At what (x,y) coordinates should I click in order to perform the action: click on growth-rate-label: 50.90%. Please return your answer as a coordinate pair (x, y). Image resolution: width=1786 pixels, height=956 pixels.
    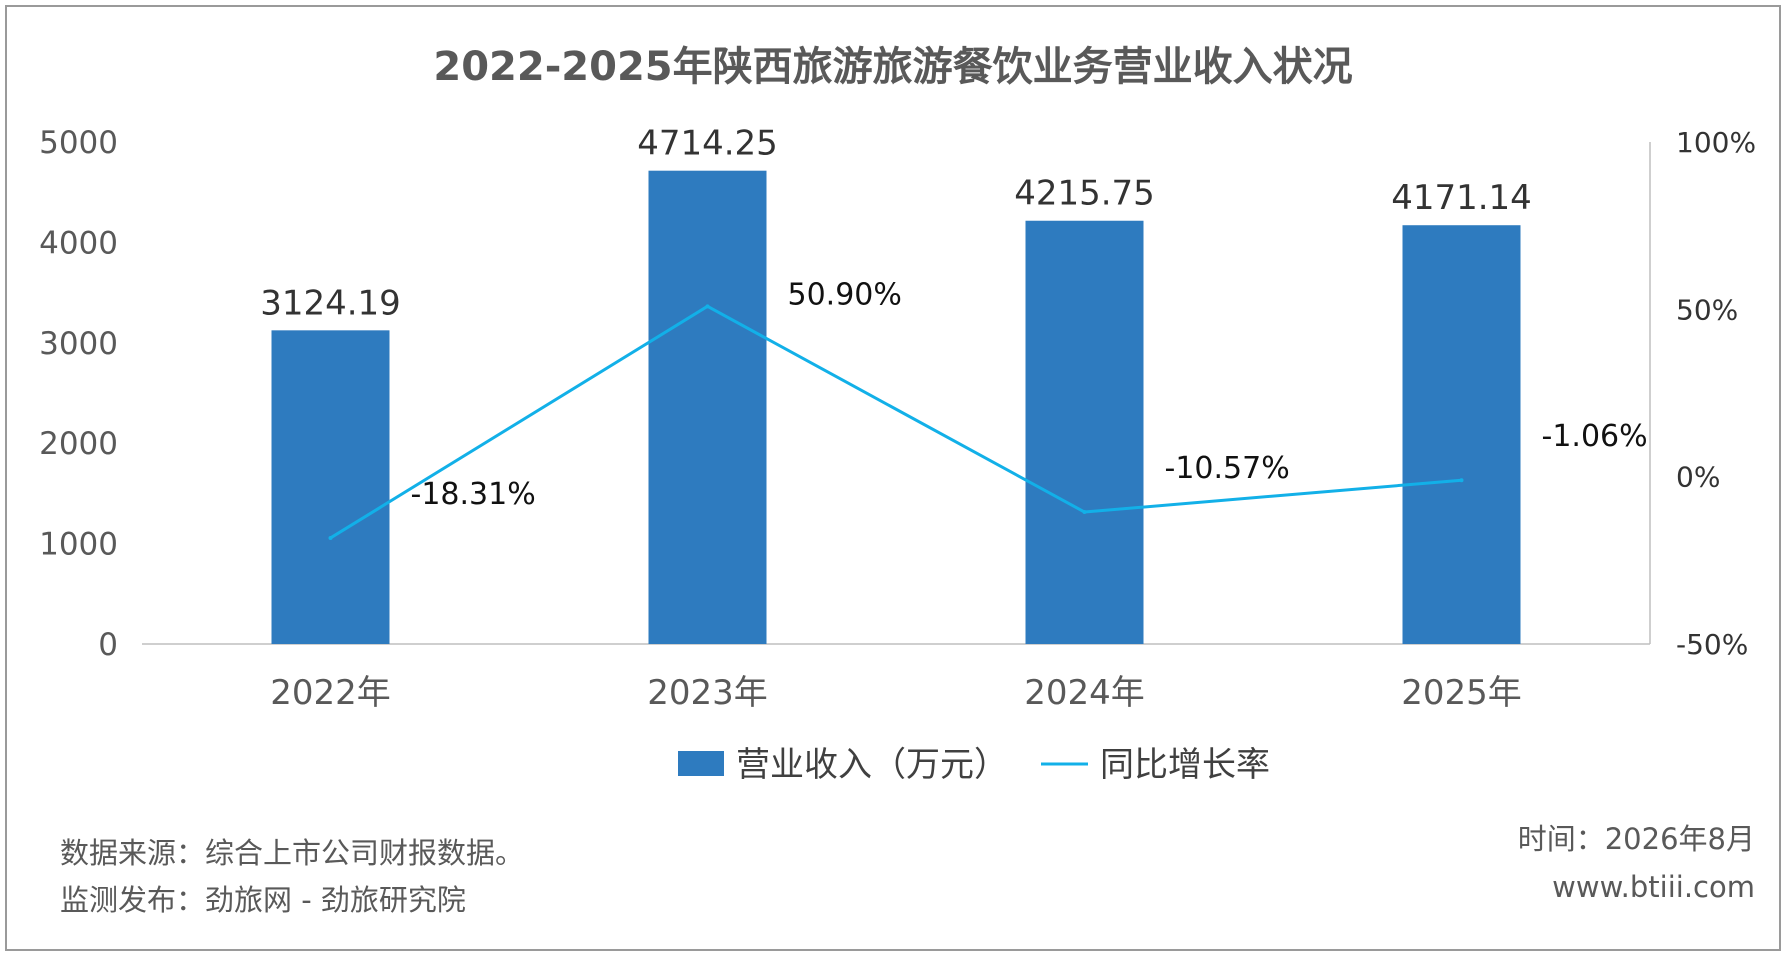
    Looking at the image, I should click on (845, 294).